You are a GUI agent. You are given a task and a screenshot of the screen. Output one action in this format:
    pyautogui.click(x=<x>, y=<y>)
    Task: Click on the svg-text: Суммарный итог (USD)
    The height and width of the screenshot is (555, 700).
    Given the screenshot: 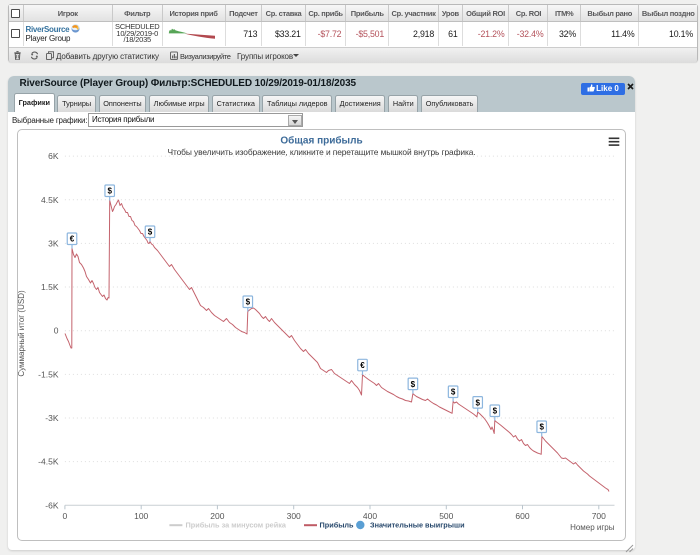 What is the action you would take?
    pyautogui.click(x=22, y=333)
    